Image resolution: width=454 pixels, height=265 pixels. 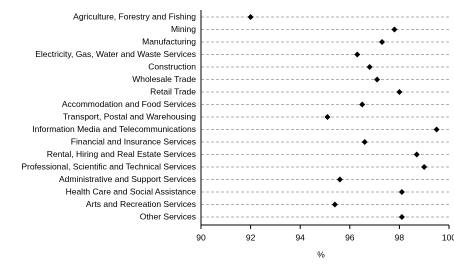 I want to click on category-label: Transport, Postal and Warehousing, so click(x=129, y=116).